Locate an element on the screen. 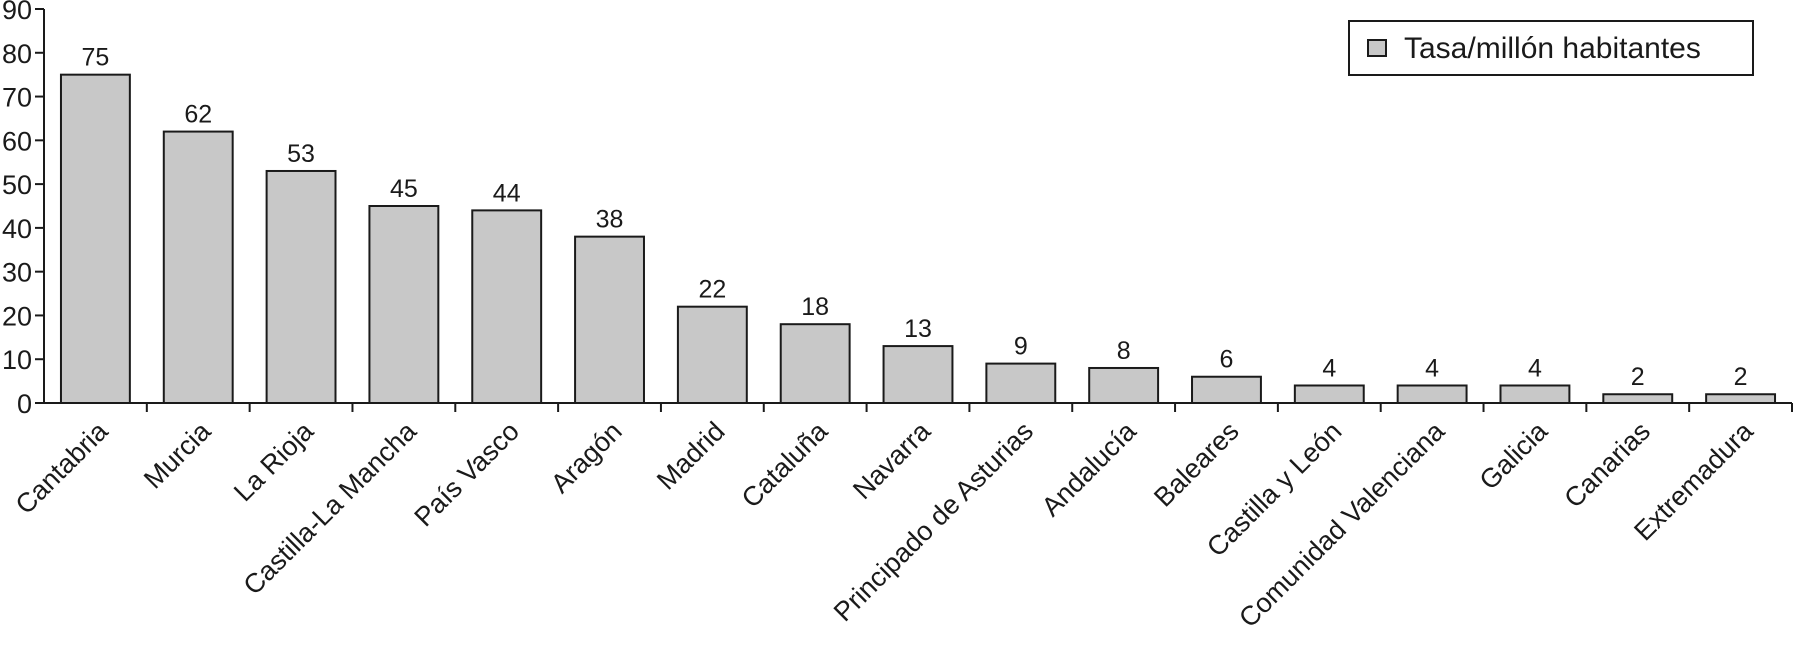  category-label: Cataluña is located at coordinates (785, 464).